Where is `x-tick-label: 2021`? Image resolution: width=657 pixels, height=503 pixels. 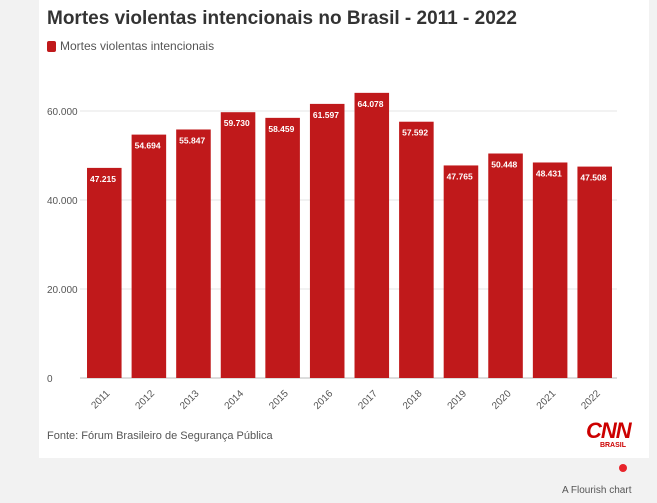
x-tick-label: 2021 is located at coordinates (547, 400).